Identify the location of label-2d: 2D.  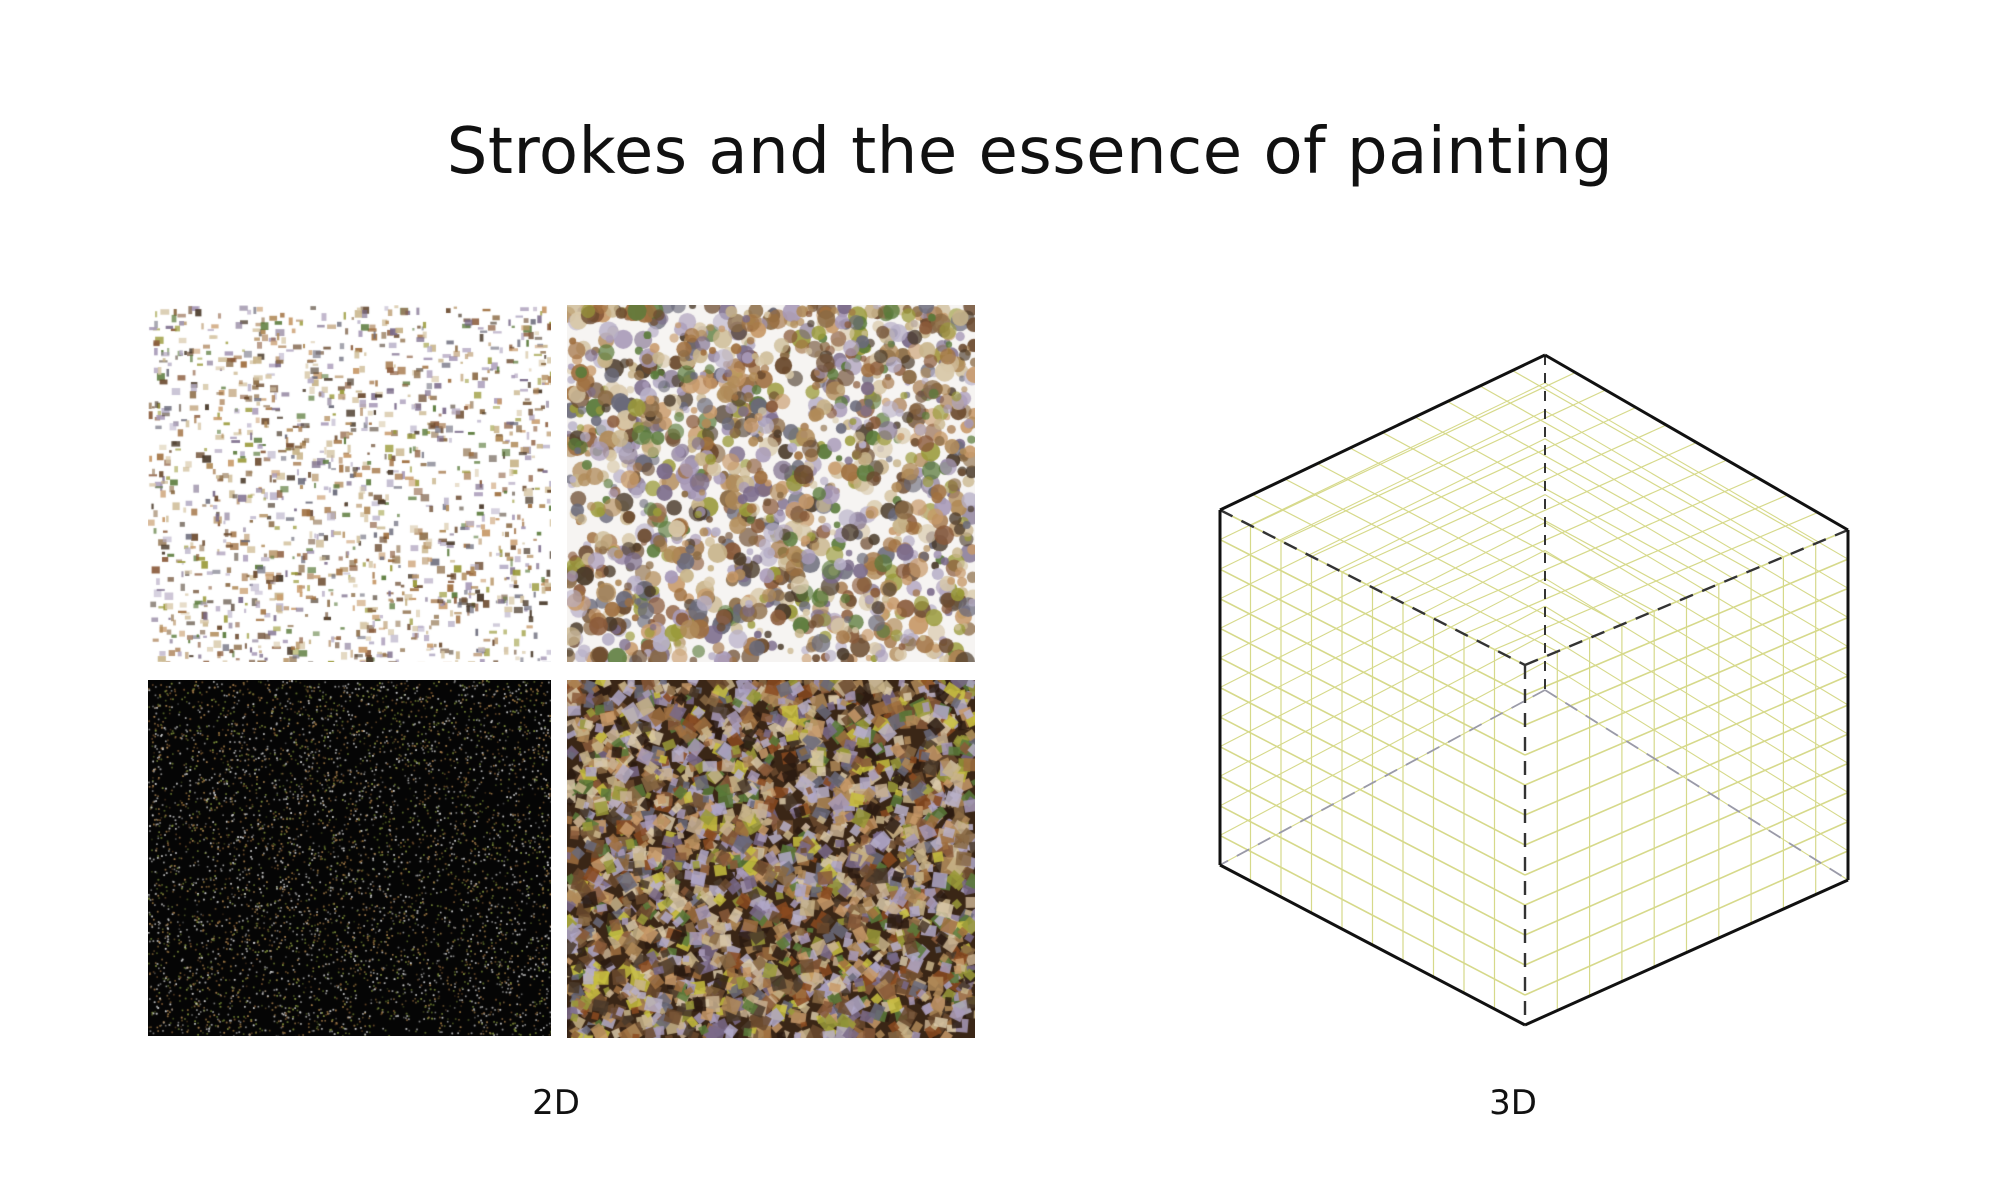
(556, 1103).